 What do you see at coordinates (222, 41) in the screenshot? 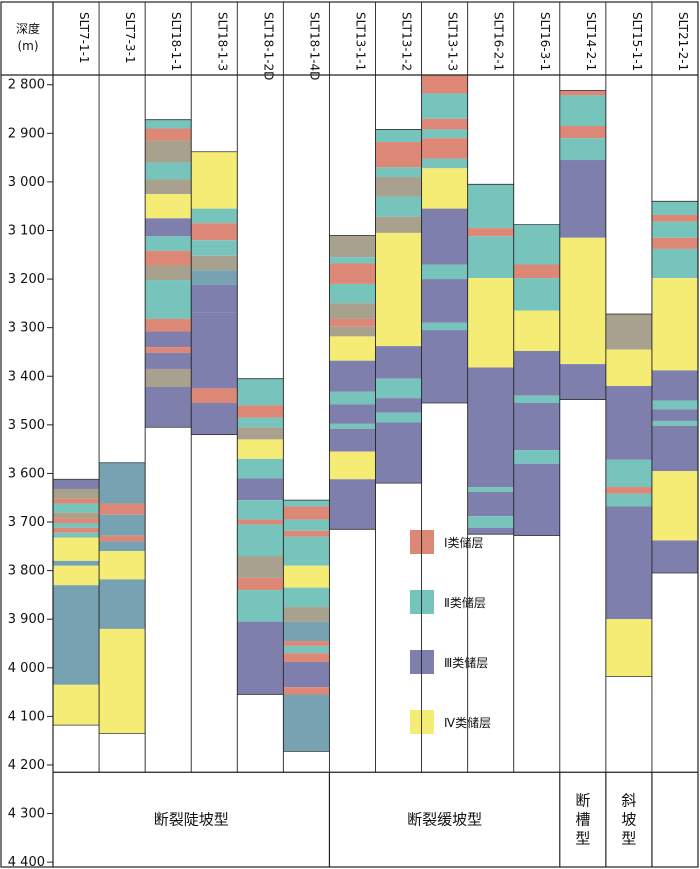
I see `well-name-label: SLT18-1-3` at bounding box center [222, 41].